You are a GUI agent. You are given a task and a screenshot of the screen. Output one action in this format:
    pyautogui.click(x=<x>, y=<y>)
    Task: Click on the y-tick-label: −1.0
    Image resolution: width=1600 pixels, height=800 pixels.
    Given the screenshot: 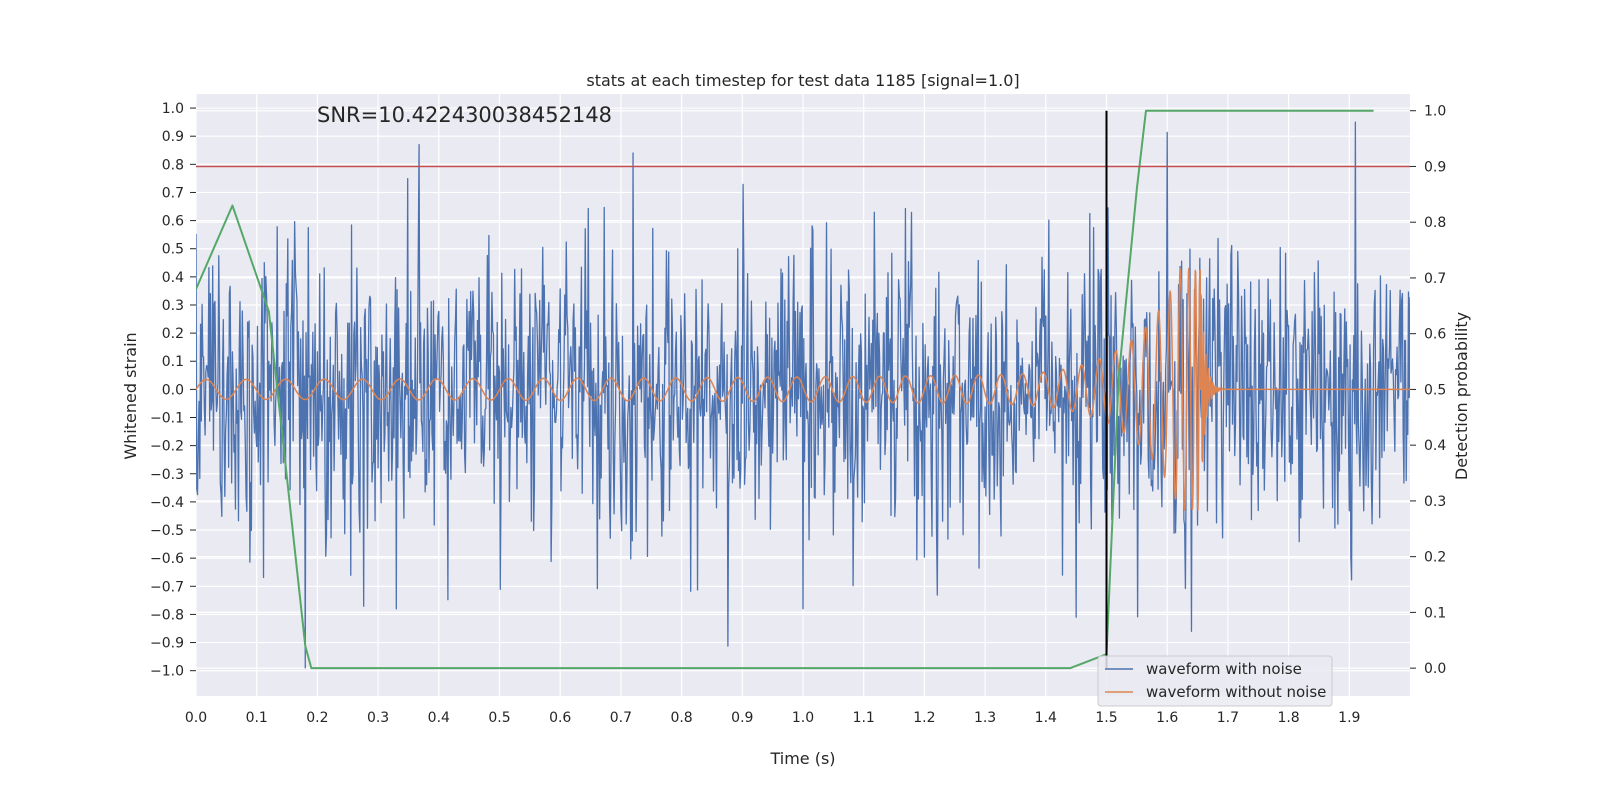 What is the action you would take?
    pyautogui.click(x=167, y=672)
    